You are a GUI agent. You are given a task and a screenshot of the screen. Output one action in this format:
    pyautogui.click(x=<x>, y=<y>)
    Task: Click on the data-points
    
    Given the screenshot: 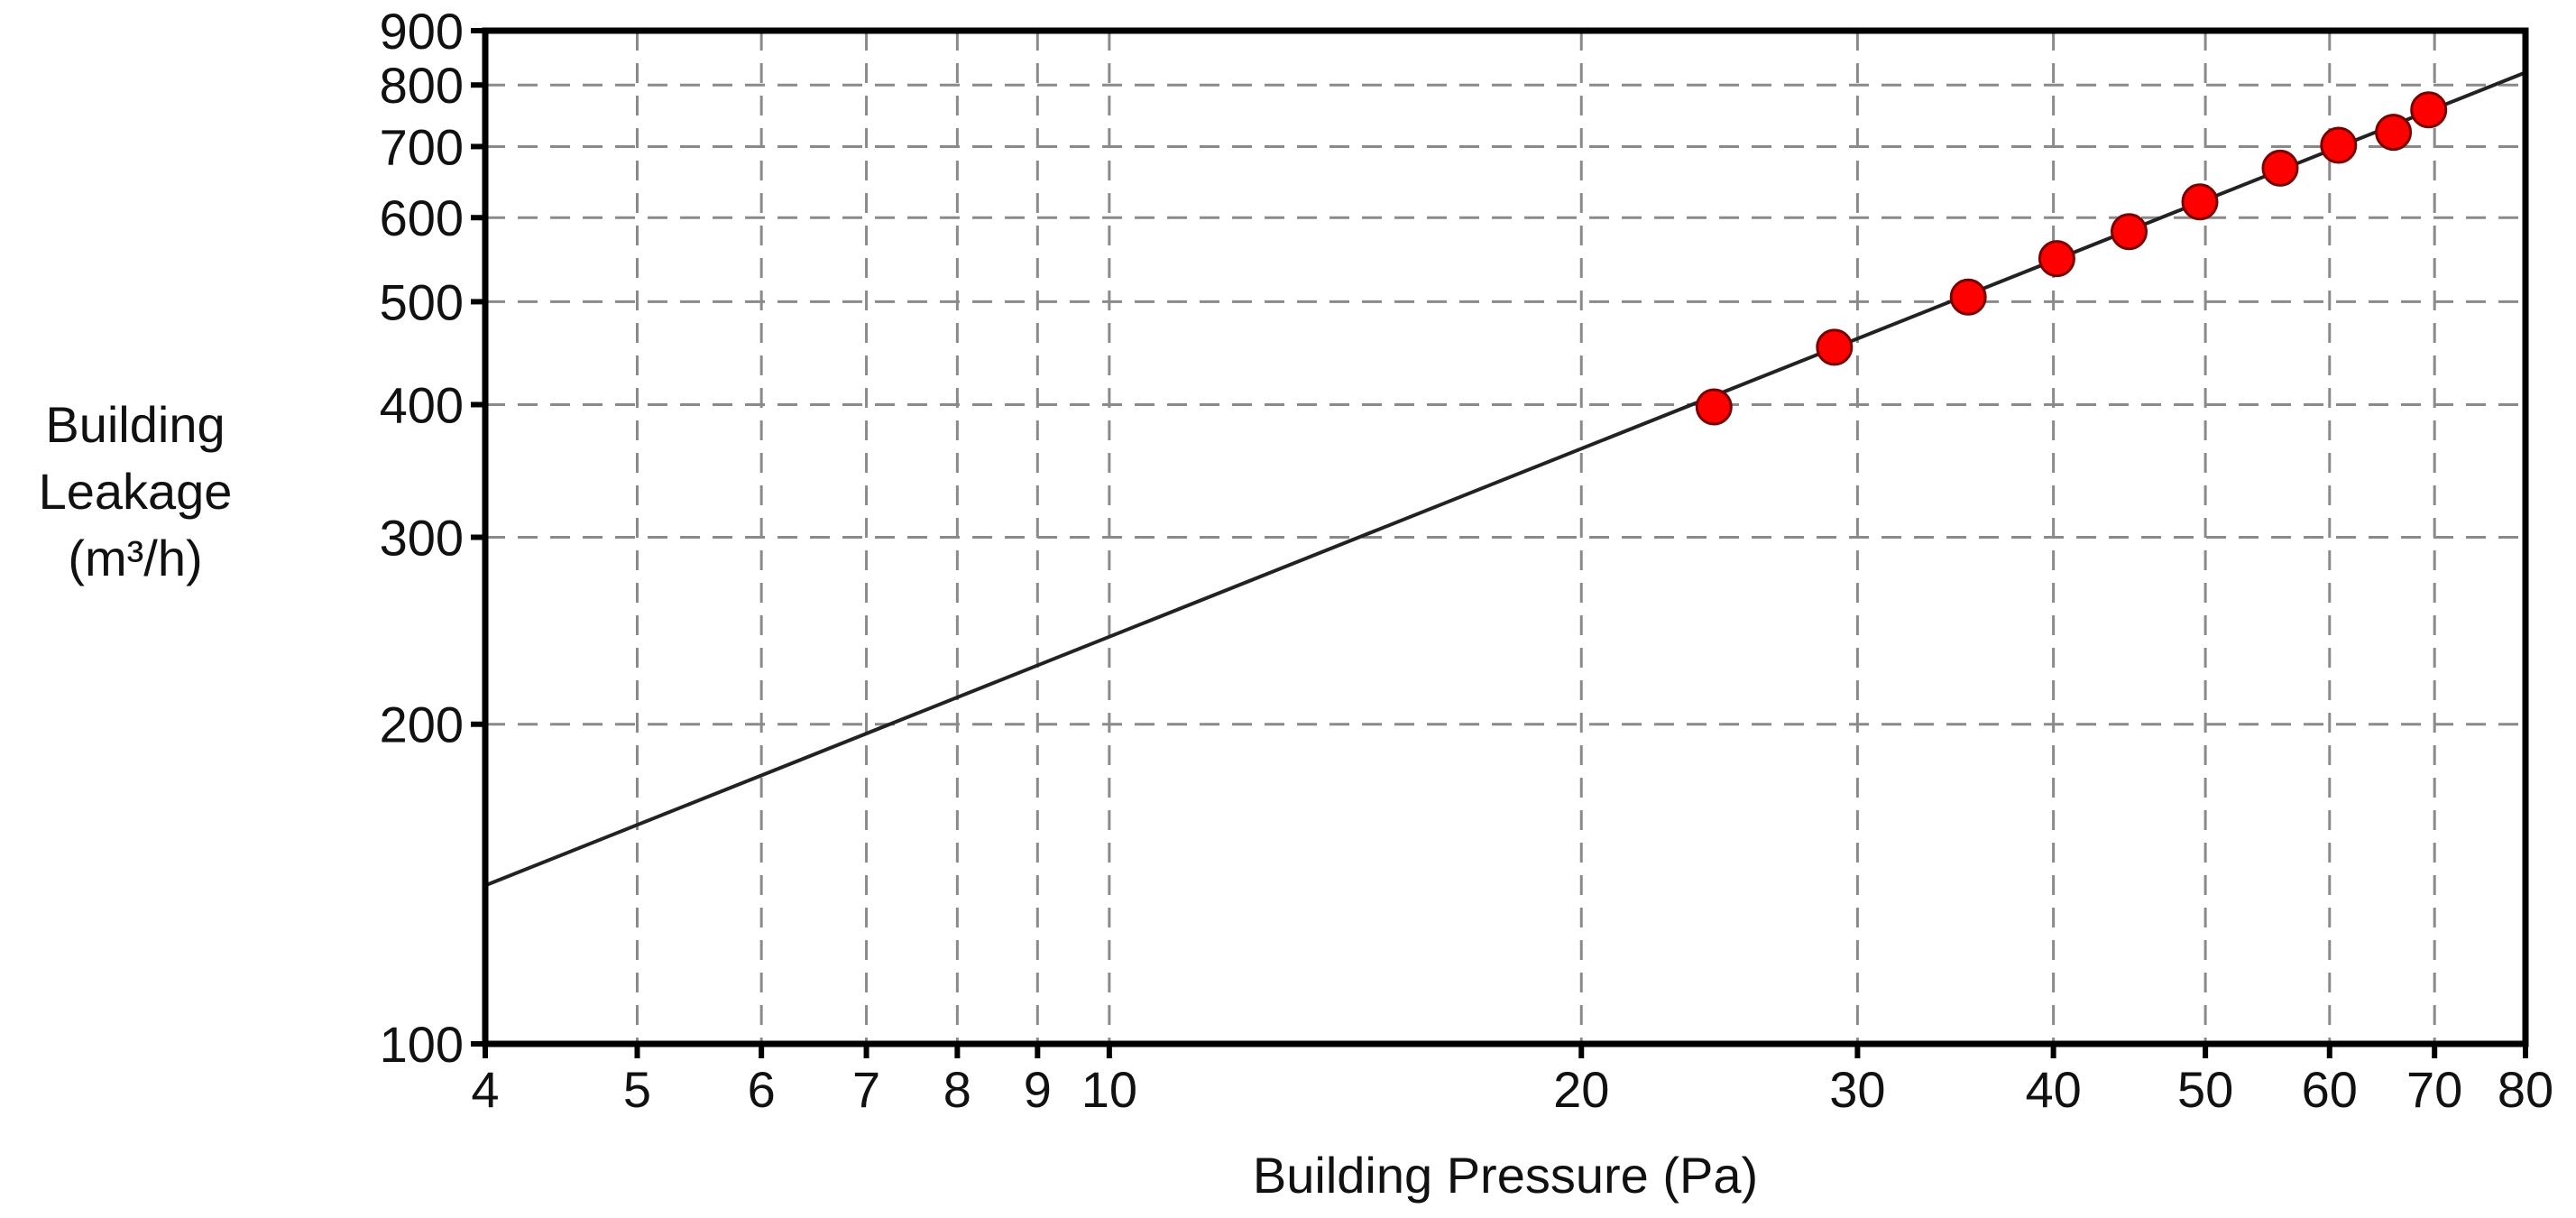 What is the action you would take?
    pyautogui.click(x=2071, y=259)
    